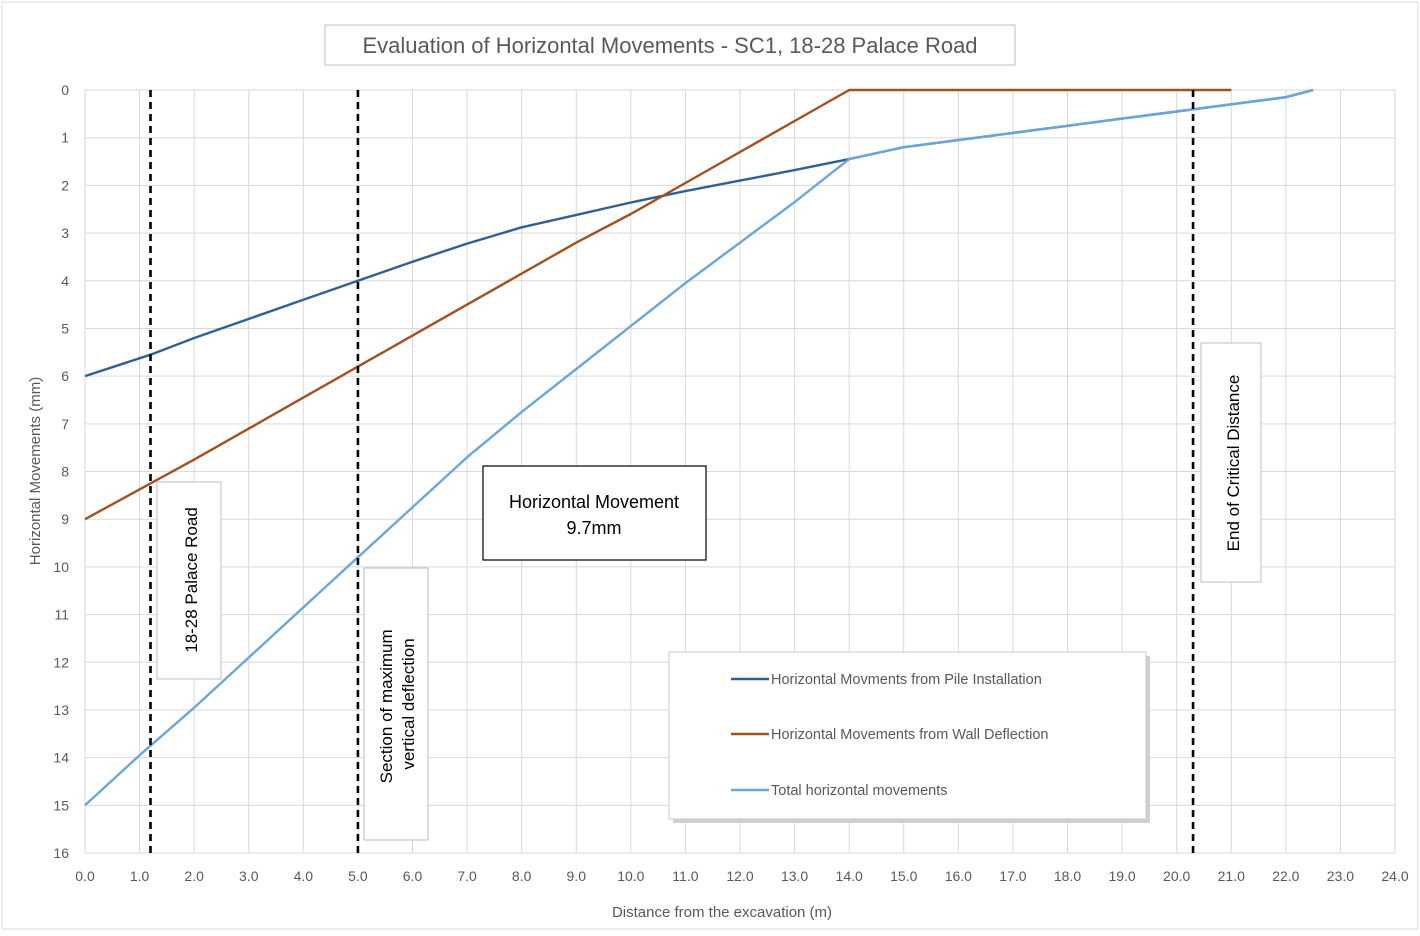 Image resolution: width=1420 pixels, height=936 pixels. What do you see at coordinates (65, 185) in the screenshot?
I see `y-tick-label: 2` at bounding box center [65, 185].